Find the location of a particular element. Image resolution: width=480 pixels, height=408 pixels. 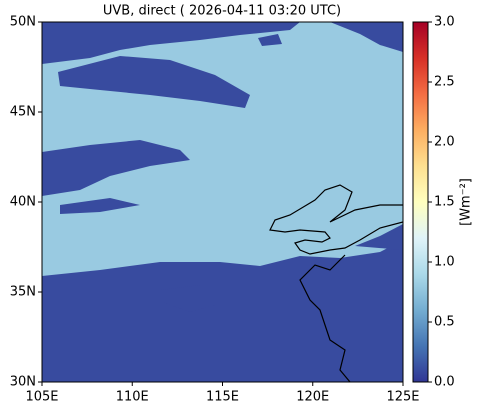

colorbar-tick-label: 2.0 is located at coordinates (444, 142).